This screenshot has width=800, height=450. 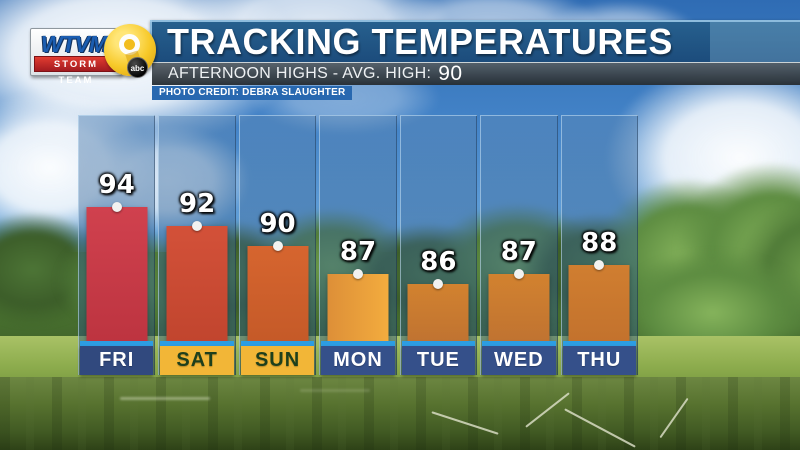 I want to click on storm-team-banner: STORM TEAM, so click(x=76, y=71).